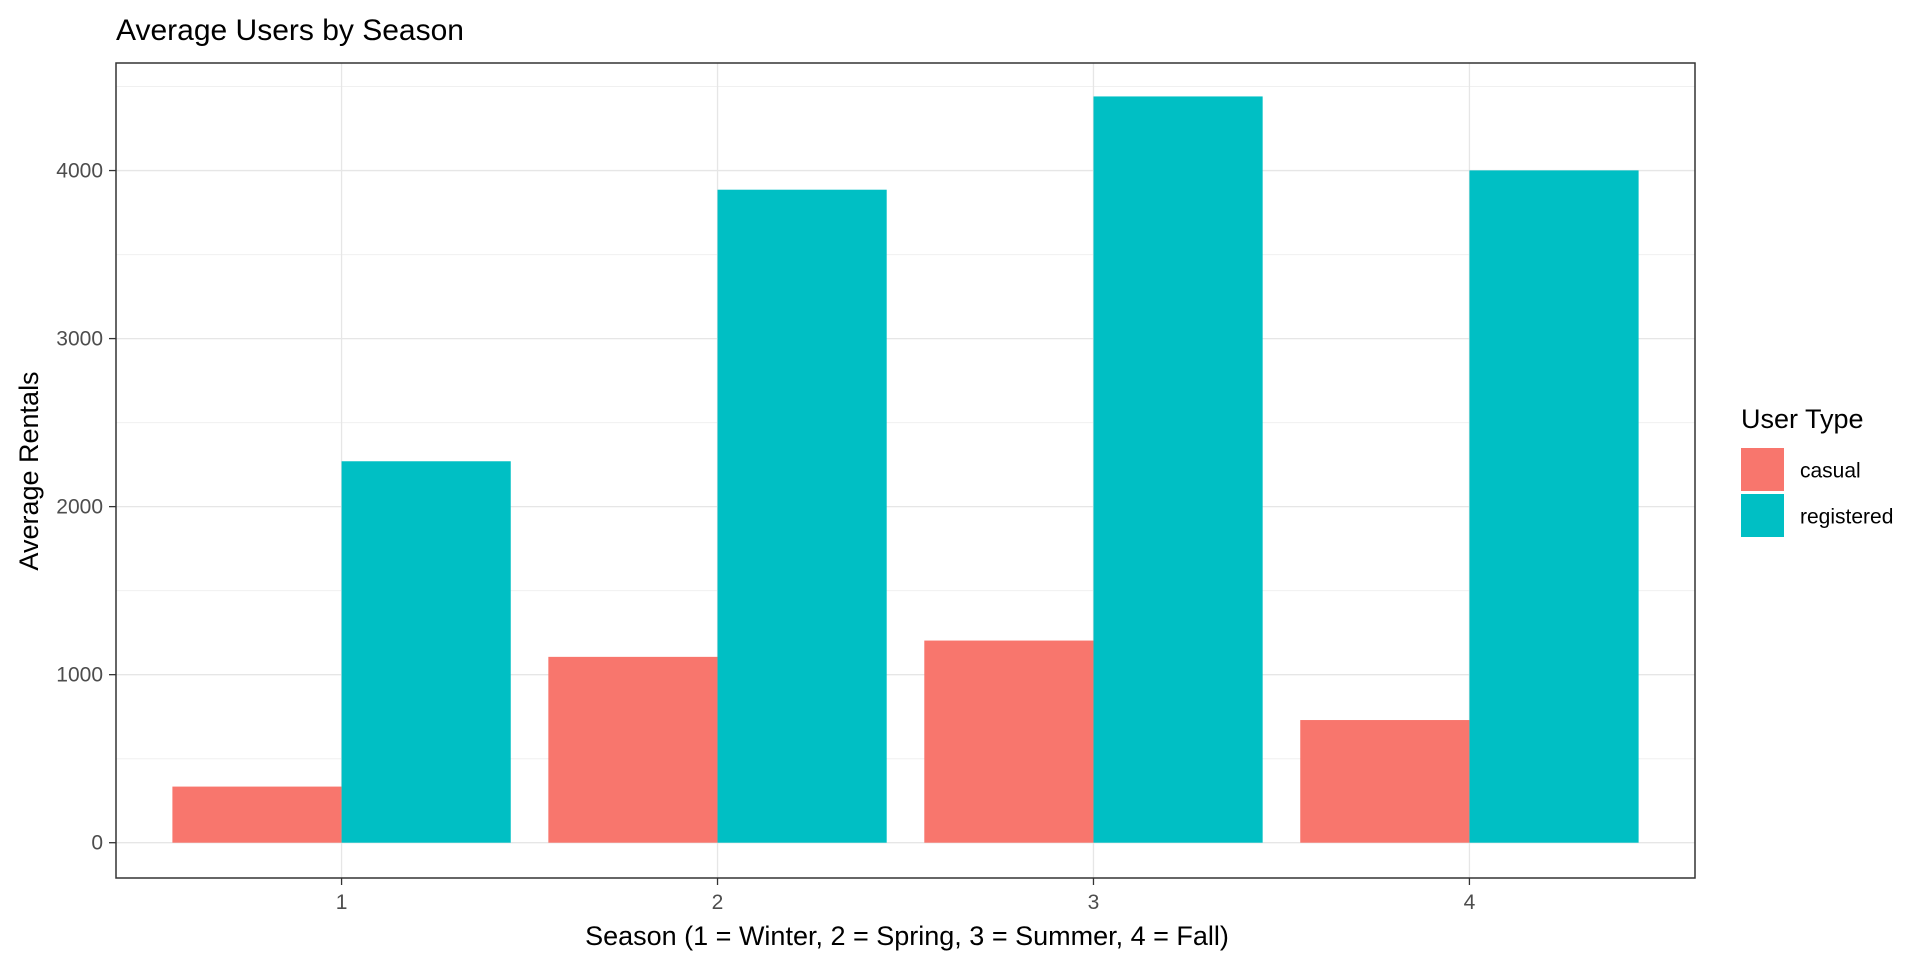 The image size is (1920, 960). I want to click on legend-key-casual, so click(1762, 469).